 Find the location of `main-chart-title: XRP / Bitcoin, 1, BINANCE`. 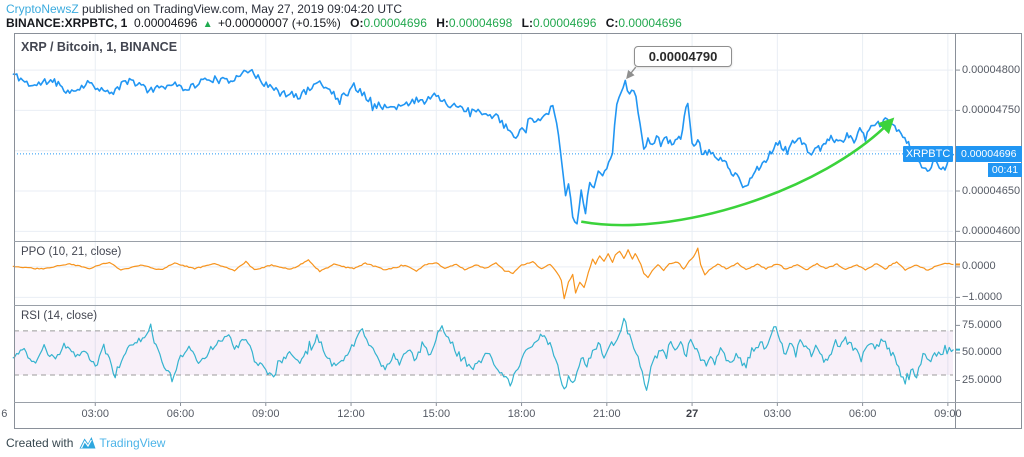

main-chart-title: XRP / Bitcoin, 1, BINANCE is located at coordinates (99, 47).